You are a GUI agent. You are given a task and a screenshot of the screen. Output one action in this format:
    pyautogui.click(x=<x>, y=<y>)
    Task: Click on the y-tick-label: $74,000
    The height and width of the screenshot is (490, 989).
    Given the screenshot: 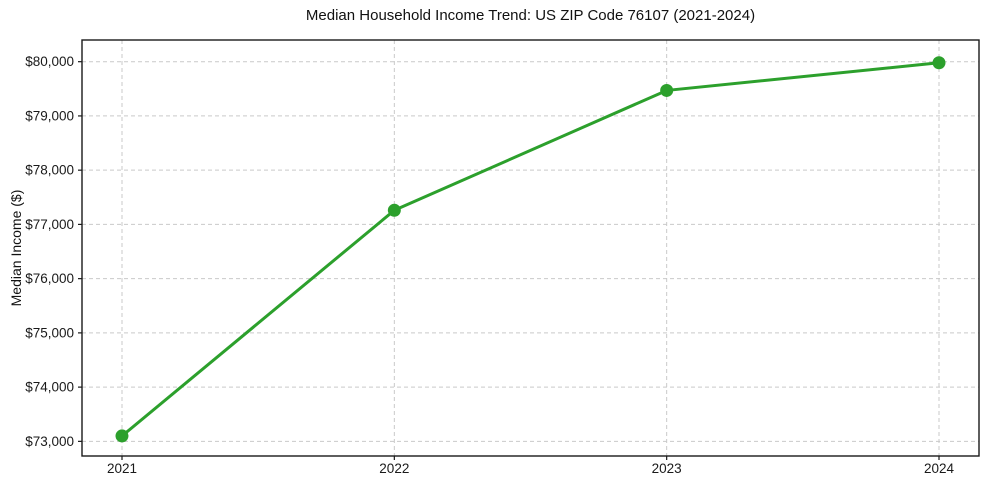 What is the action you would take?
    pyautogui.click(x=49, y=387)
    